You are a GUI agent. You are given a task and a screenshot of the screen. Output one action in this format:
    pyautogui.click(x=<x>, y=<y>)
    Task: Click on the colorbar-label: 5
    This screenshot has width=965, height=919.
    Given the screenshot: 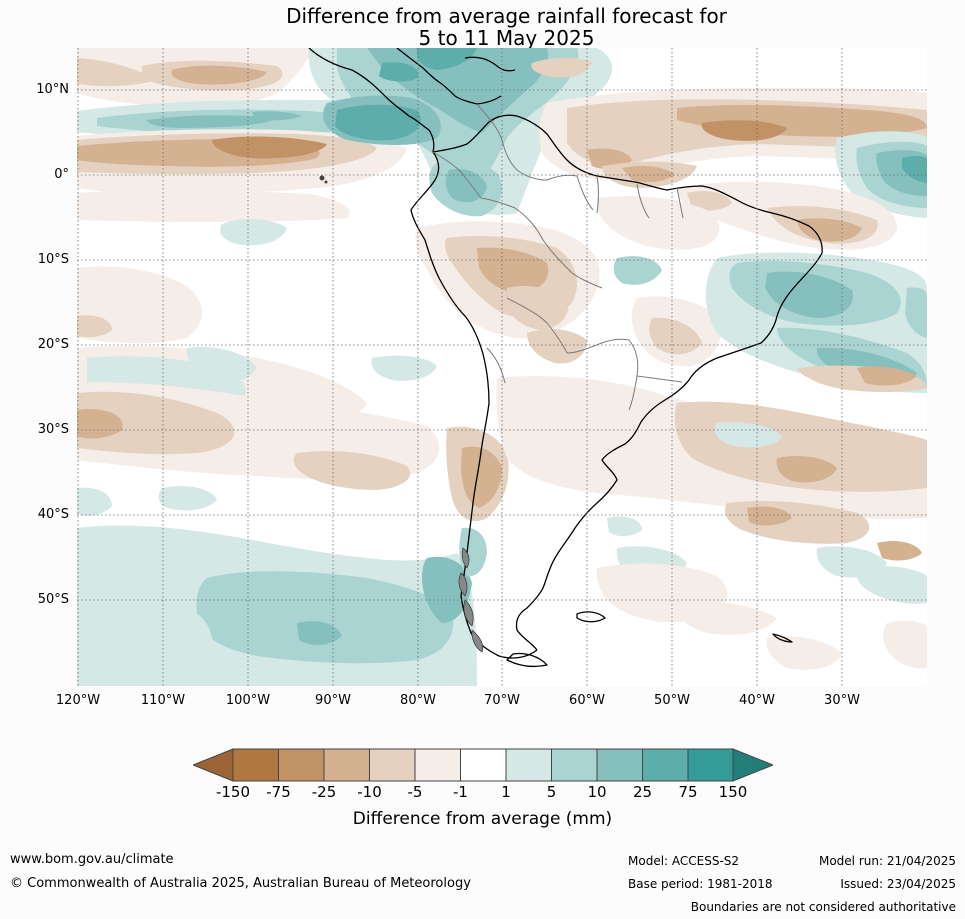 What is the action you would take?
    pyautogui.click(x=551, y=792)
    